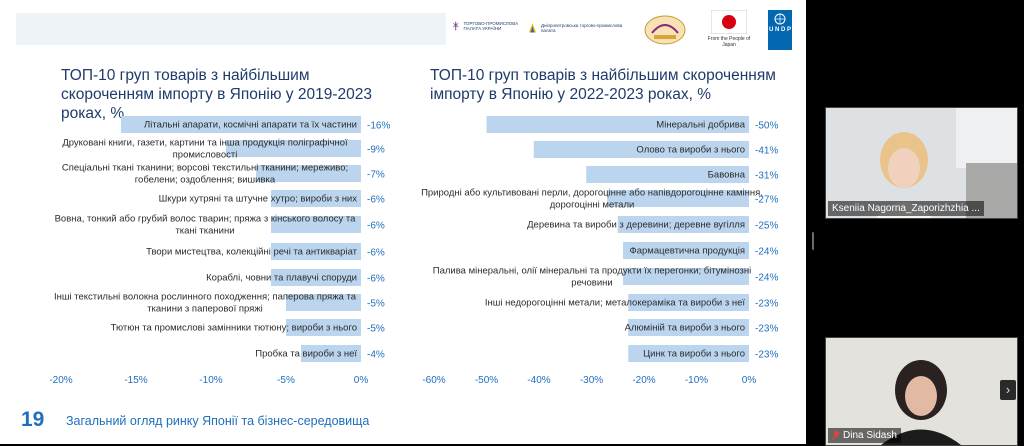 The height and width of the screenshot is (446, 1024). What do you see at coordinates (378, 126) in the screenshot?
I see `chart1-value-label-0: -16%` at bounding box center [378, 126].